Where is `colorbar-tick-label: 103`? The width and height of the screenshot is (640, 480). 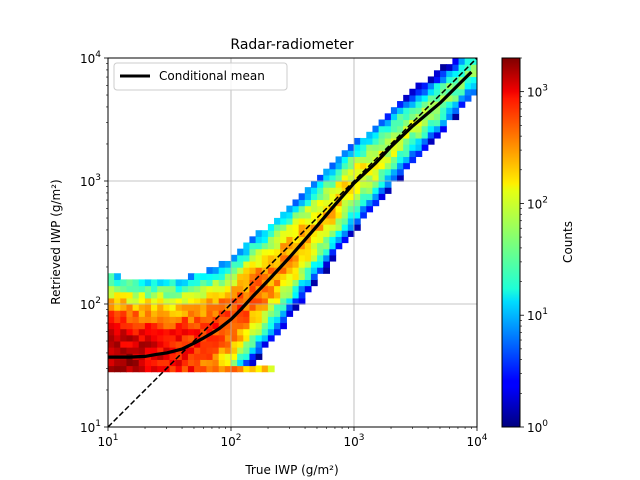
colorbar-tick-label: 103 is located at coordinates (537, 92).